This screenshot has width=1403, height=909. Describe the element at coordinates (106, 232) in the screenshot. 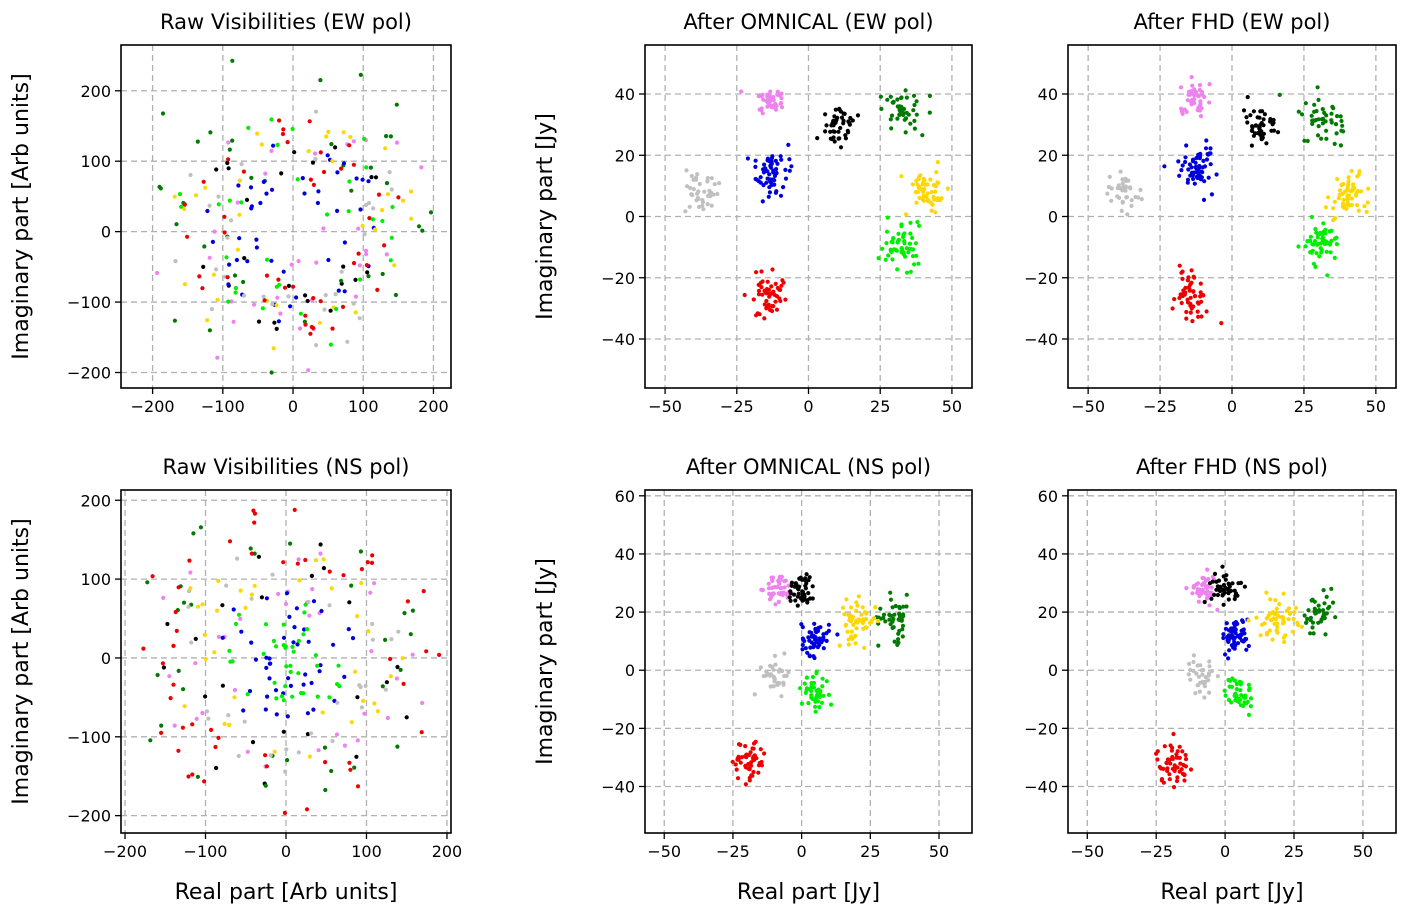

I see `y-tick-label: 0` at that location.